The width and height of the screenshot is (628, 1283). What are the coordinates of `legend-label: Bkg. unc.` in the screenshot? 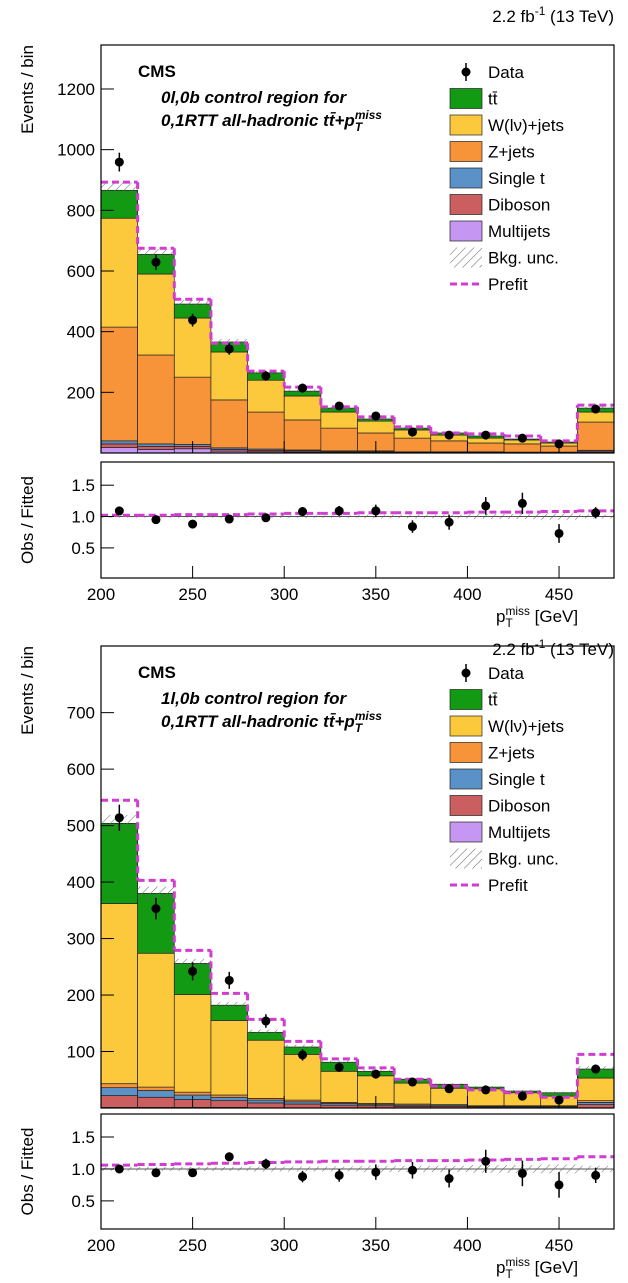 It's located at (523, 859).